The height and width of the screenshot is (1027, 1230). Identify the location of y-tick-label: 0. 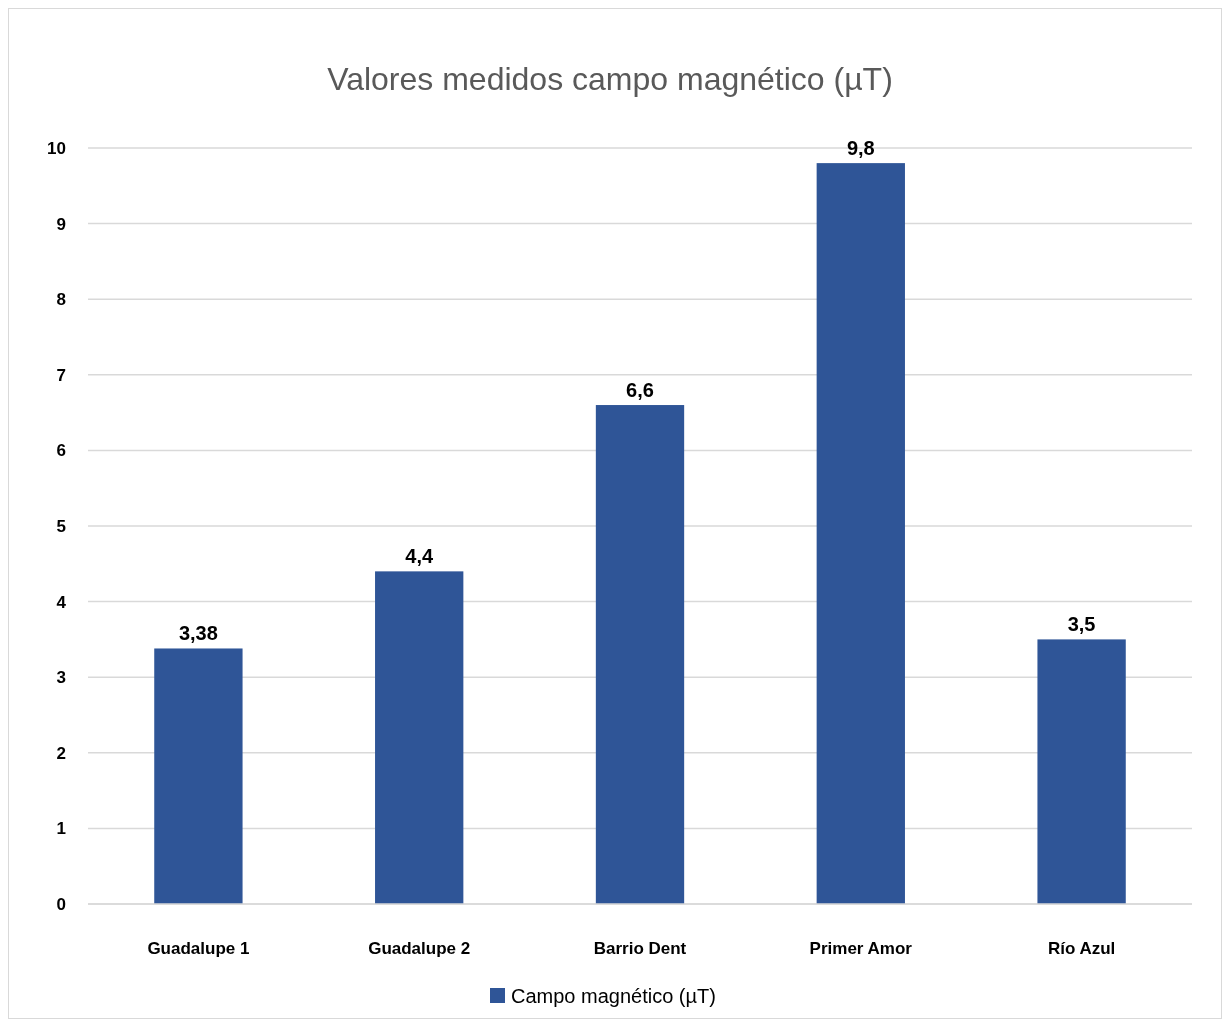
(61, 904).